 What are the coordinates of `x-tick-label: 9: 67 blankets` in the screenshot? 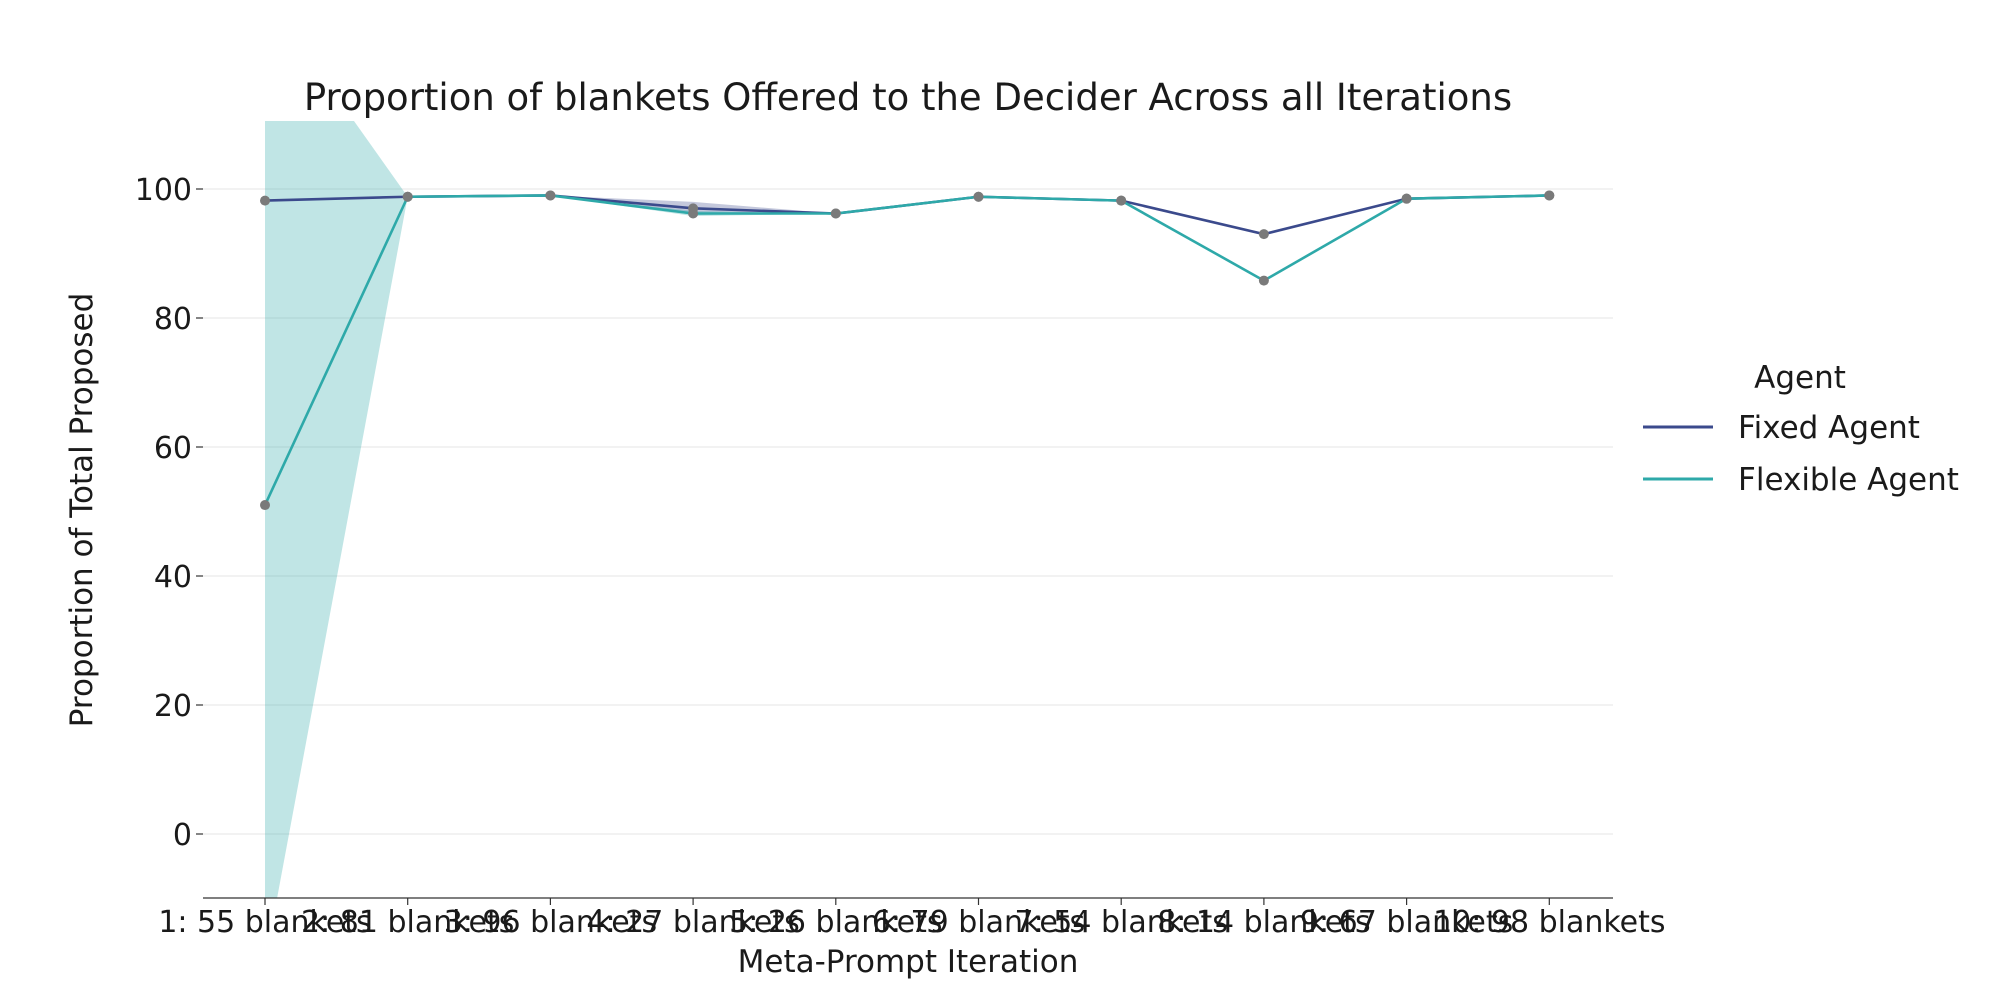 It's located at (1406, 922).